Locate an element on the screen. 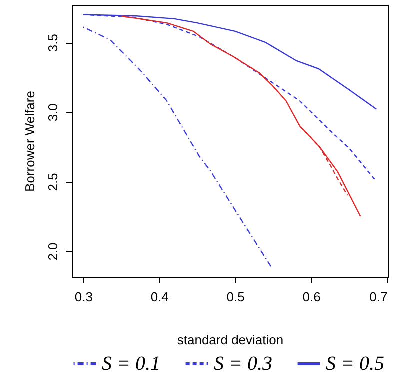 The height and width of the screenshot is (376, 398). x-tick-label: 0.7 is located at coordinates (379, 297).